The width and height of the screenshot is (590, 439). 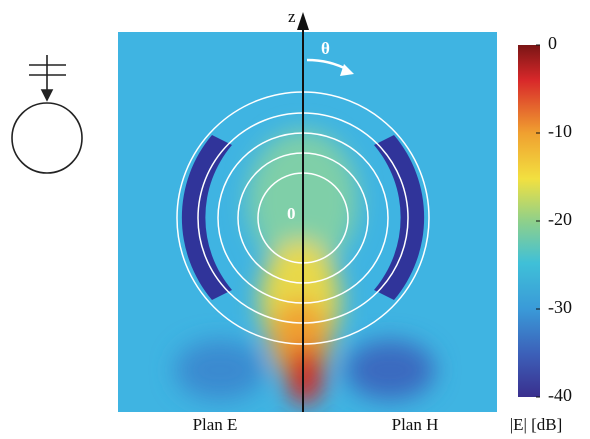 What do you see at coordinates (325, 48) in the screenshot?
I see `angle-label: θ` at bounding box center [325, 48].